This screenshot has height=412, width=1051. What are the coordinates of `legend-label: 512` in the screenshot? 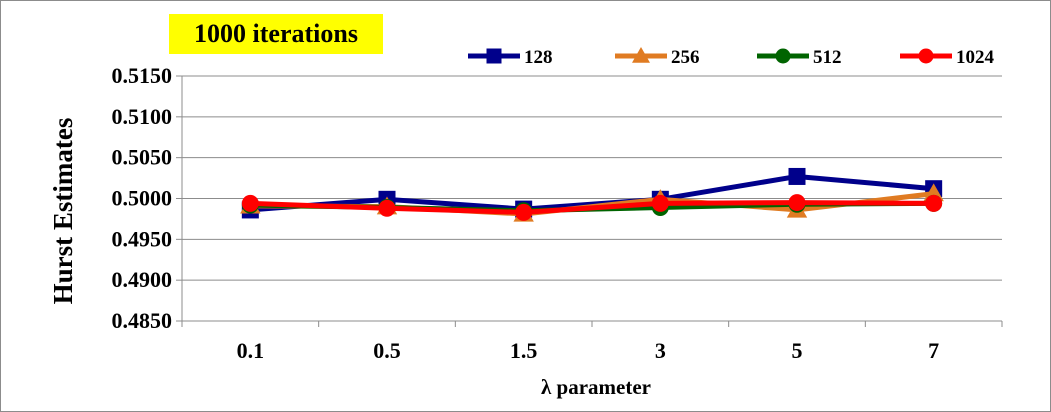 It's located at (827, 57).